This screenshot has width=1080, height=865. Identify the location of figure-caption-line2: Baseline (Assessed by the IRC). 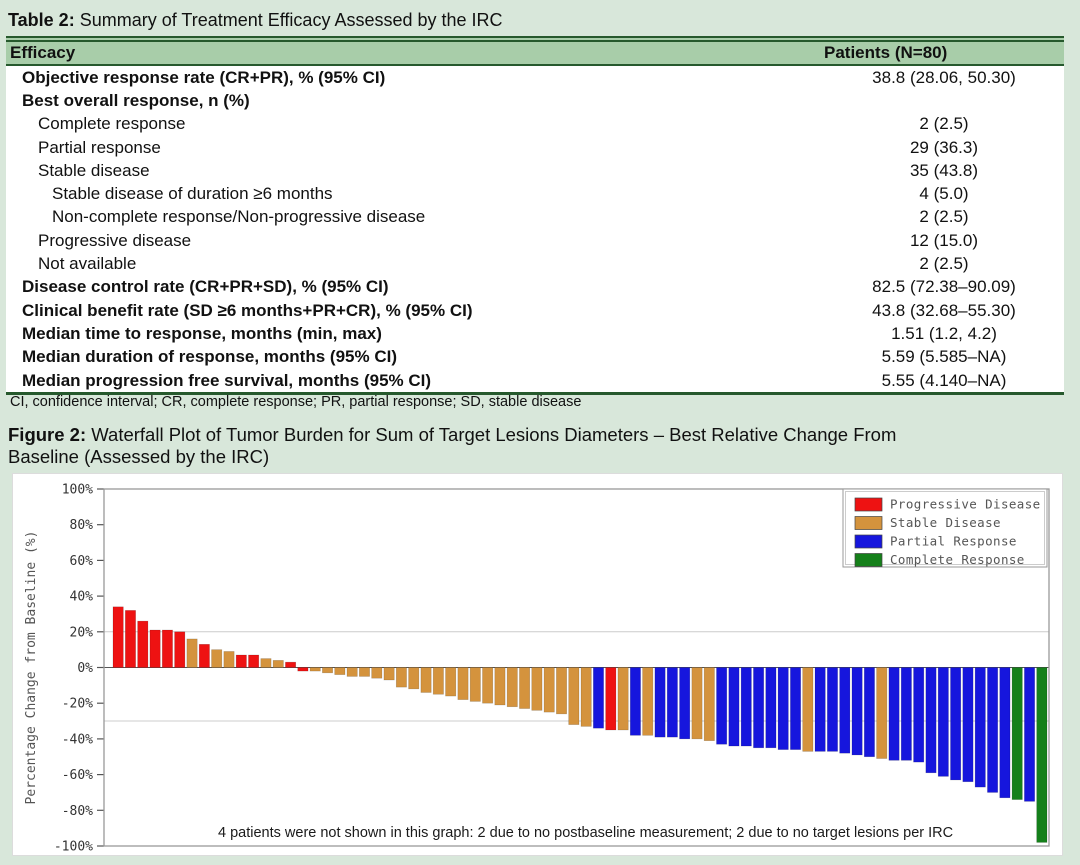
(139, 456).